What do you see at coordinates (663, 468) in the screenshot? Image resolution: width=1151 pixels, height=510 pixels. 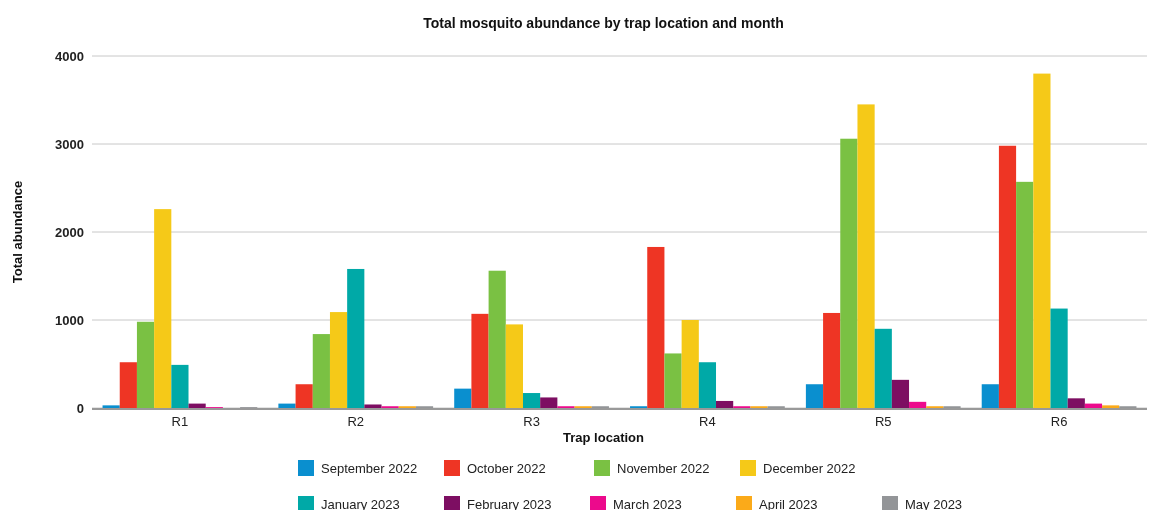 I see `legend-label: November 2022` at bounding box center [663, 468].